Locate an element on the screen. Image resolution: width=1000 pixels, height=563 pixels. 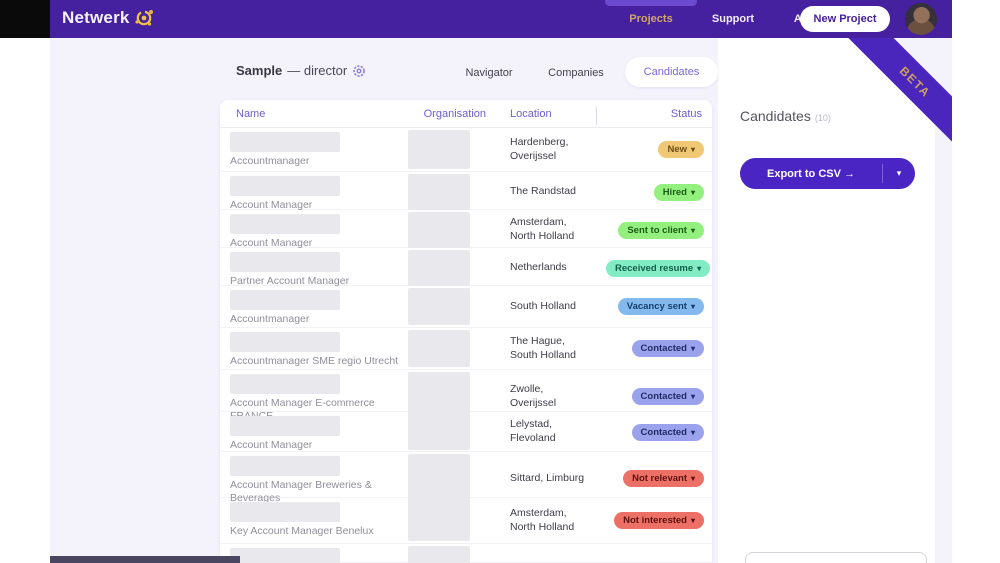
status-badge: Not interested ▾ is located at coordinates (659, 520).